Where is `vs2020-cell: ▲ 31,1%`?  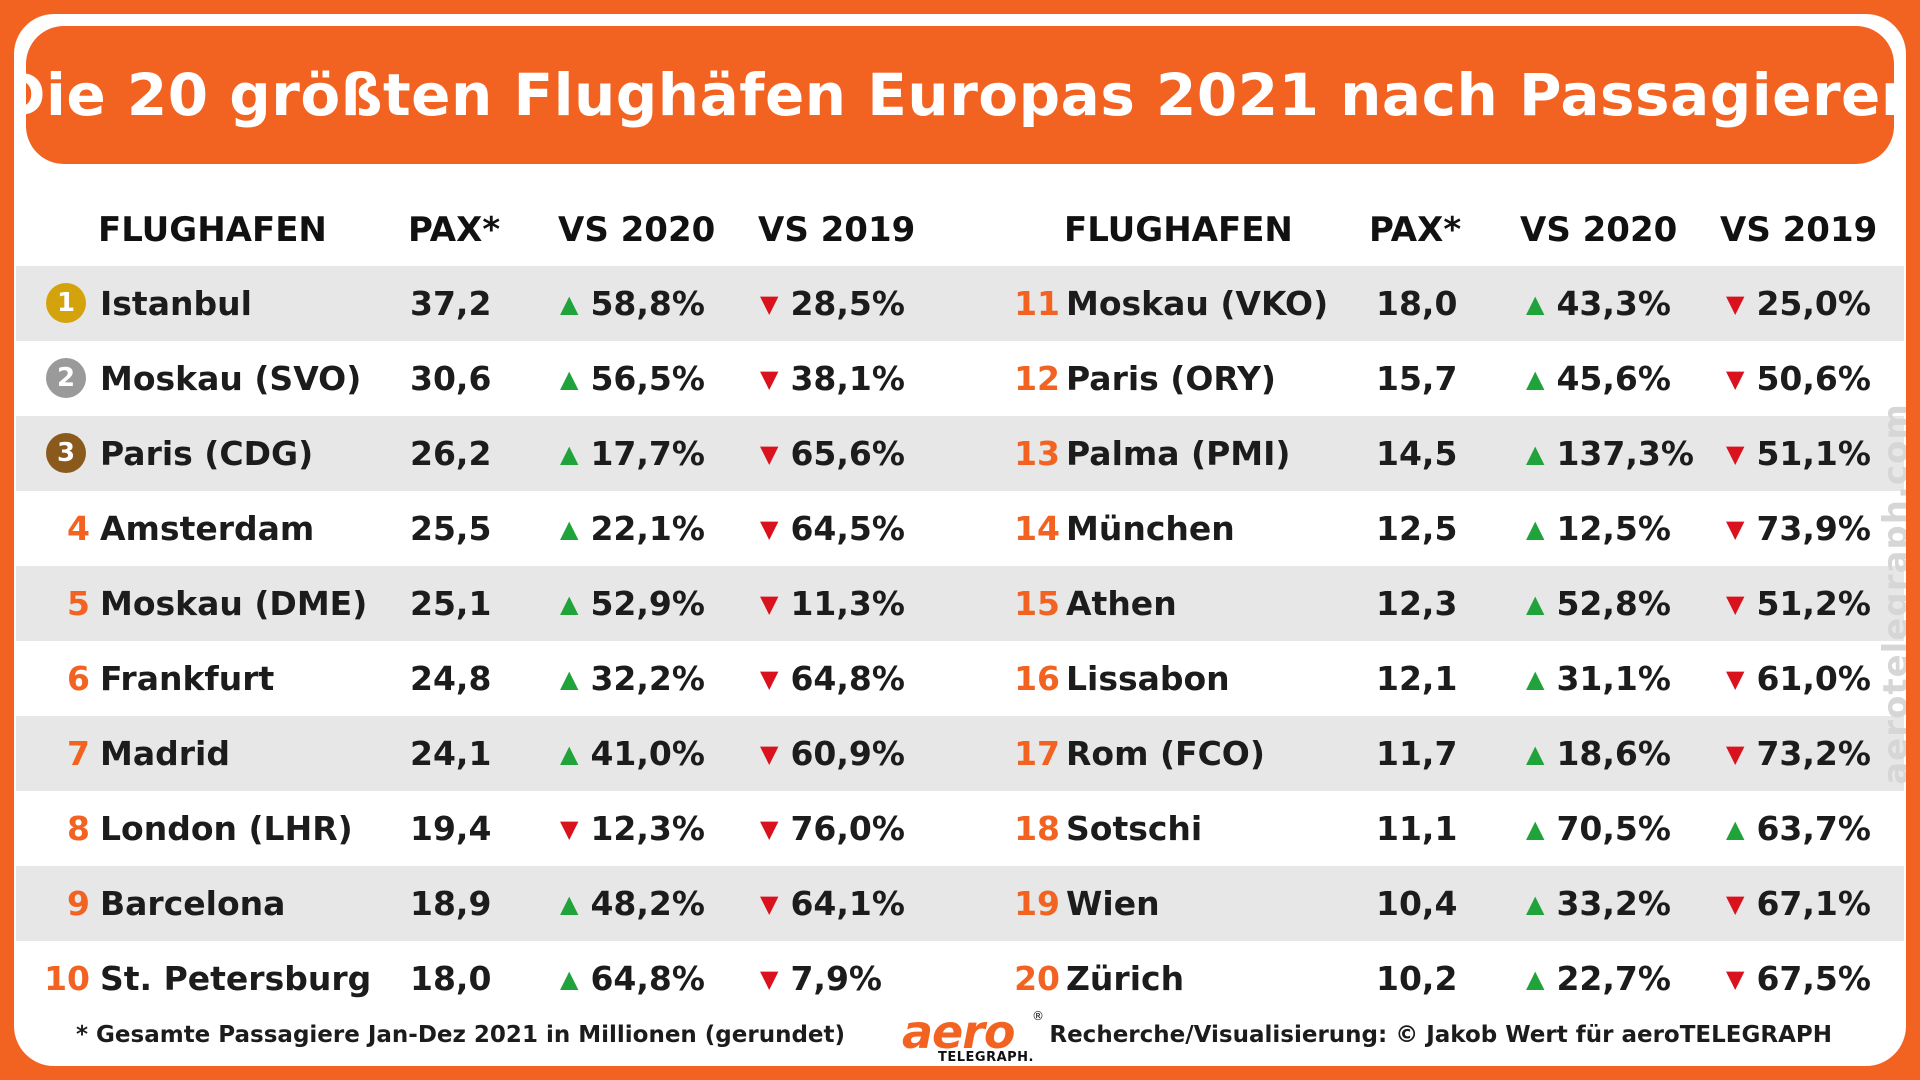 vs2020-cell: ▲ 31,1% is located at coordinates (1598, 678).